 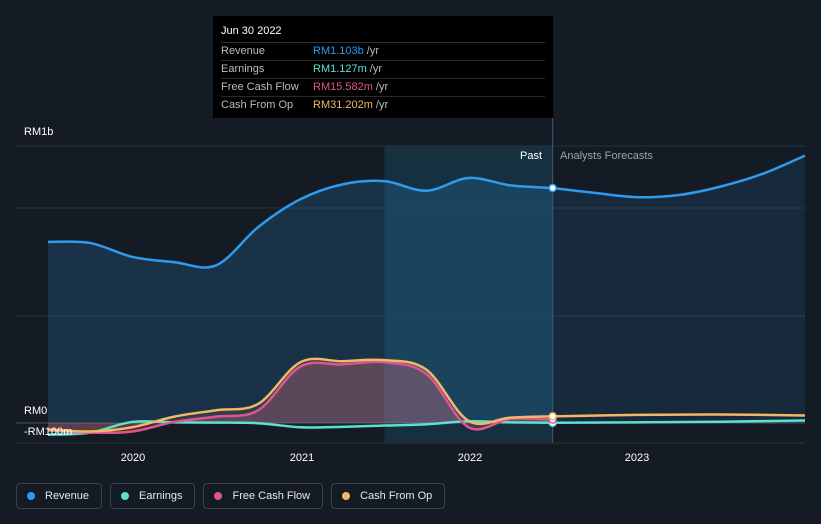 I want to click on x-tick-label-2023: 2023, so click(x=637, y=458).